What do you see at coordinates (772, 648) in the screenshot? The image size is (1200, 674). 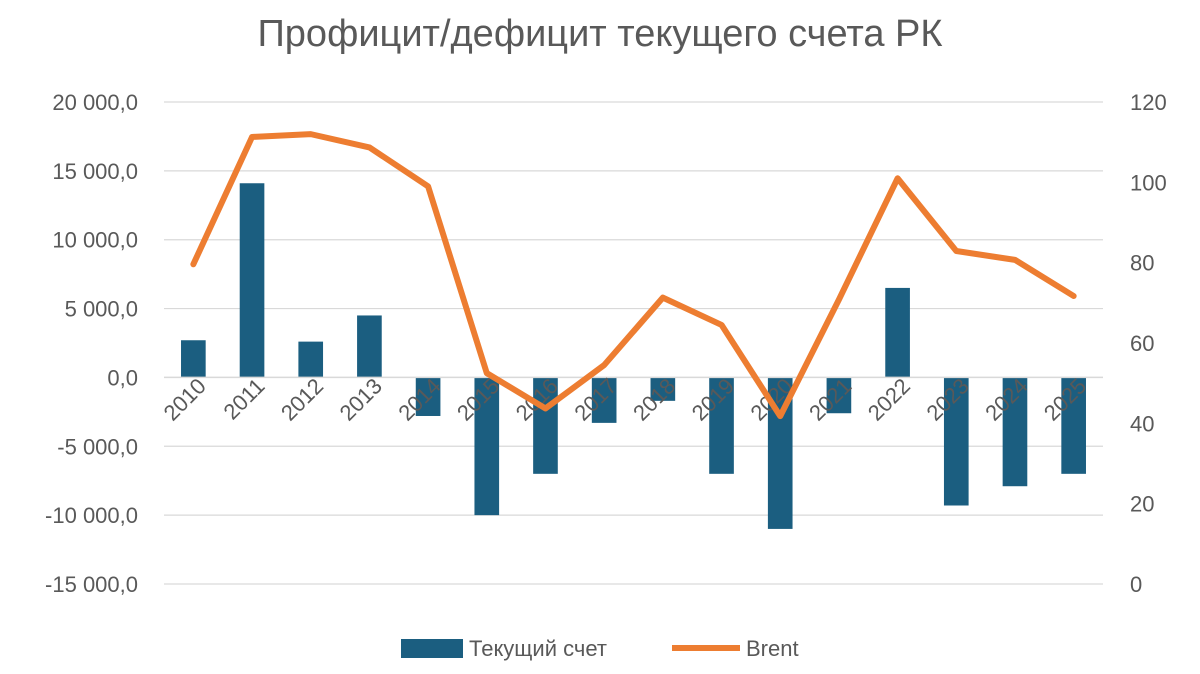 I see `legend-label-line: Brent` at bounding box center [772, 648].